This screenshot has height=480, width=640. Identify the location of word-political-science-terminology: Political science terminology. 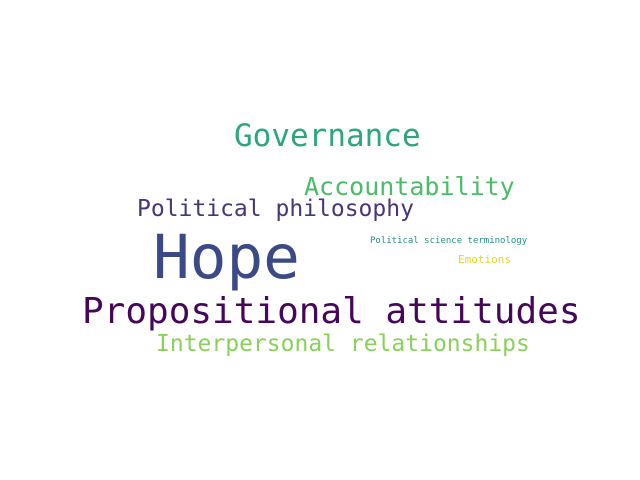
(449, 241).